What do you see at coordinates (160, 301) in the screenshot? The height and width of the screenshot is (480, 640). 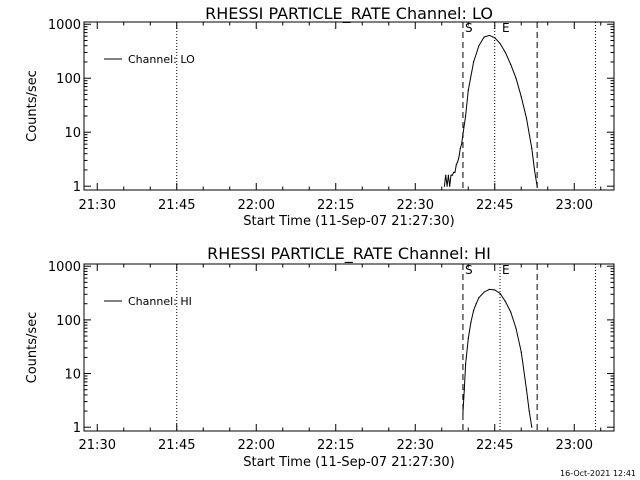 I see `legend-label: Channel: HI` at bounding box center [160, 301].